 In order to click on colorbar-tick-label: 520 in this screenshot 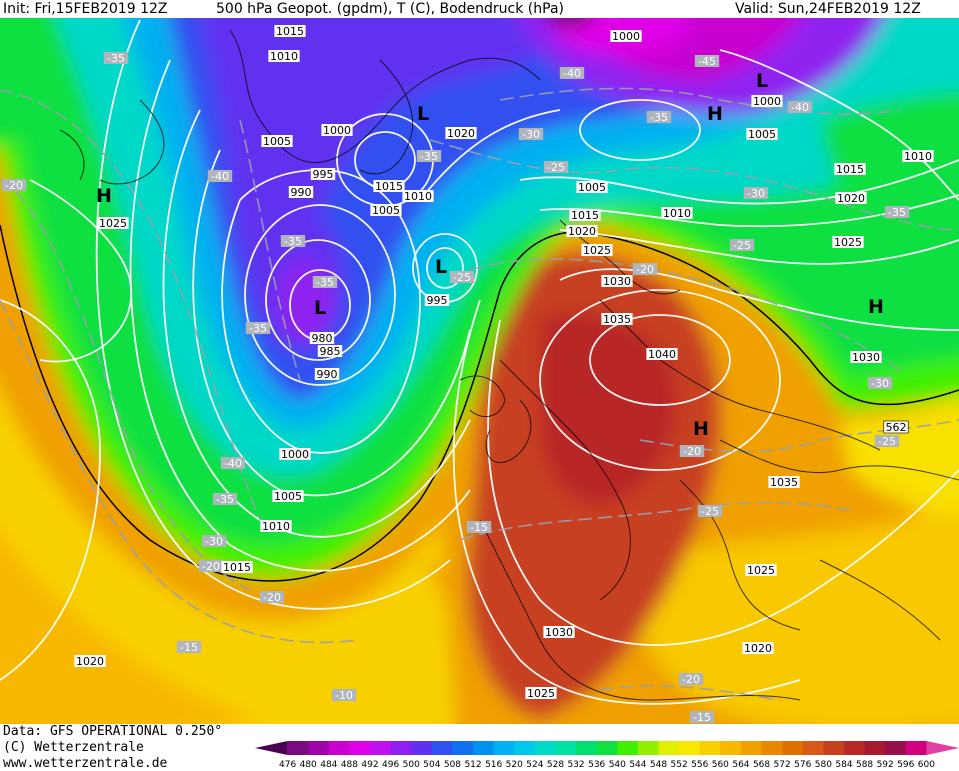, I will do `click(514, 765)`.